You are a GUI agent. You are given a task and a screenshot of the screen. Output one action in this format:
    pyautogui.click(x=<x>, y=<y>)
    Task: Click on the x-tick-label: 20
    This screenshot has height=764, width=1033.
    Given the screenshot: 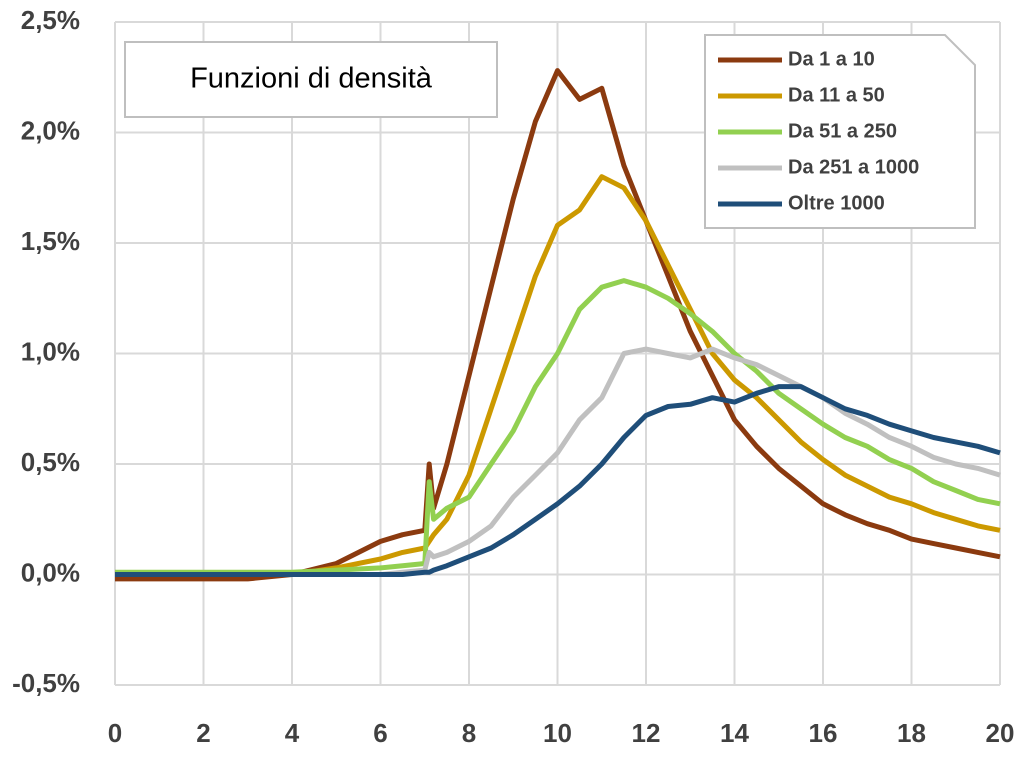 What is the action you would take?
    pyautogui.click(x=1000, y=733)
    